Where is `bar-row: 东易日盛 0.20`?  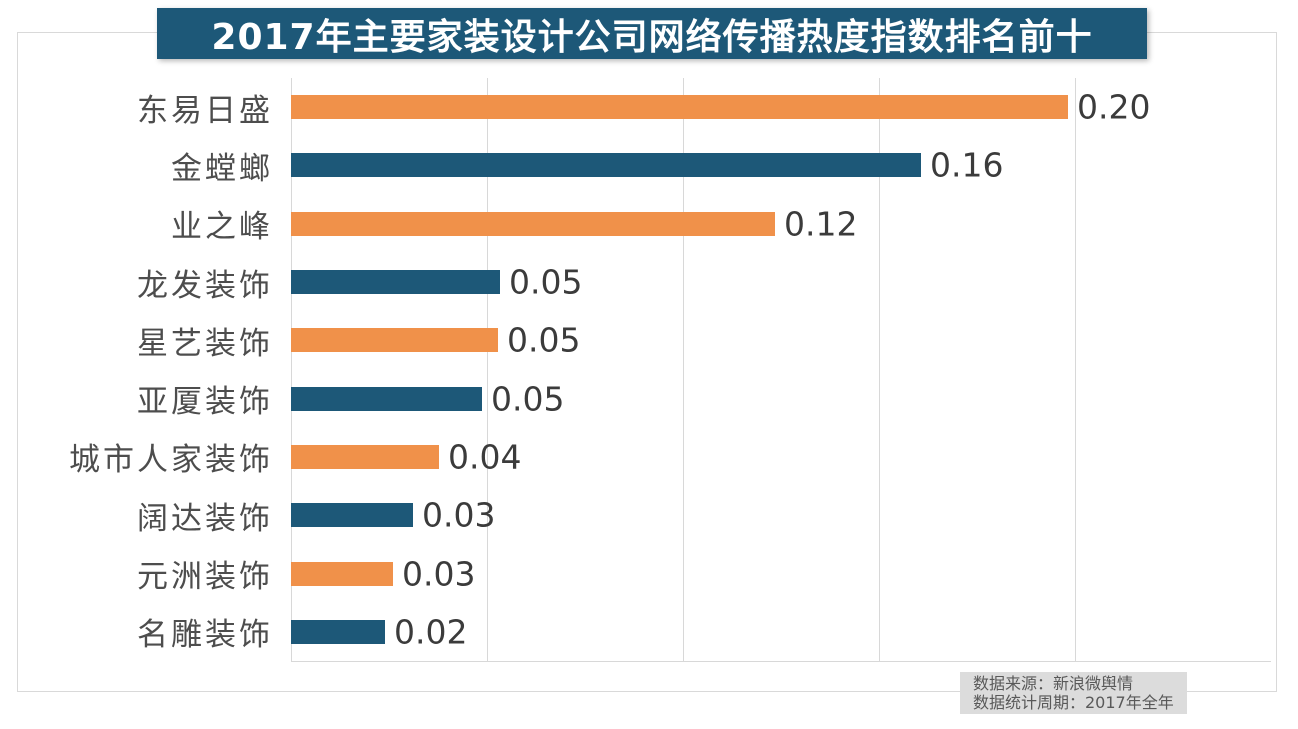
bar-row: 东易日盛 0.20 is located at coordinates (647, 107).